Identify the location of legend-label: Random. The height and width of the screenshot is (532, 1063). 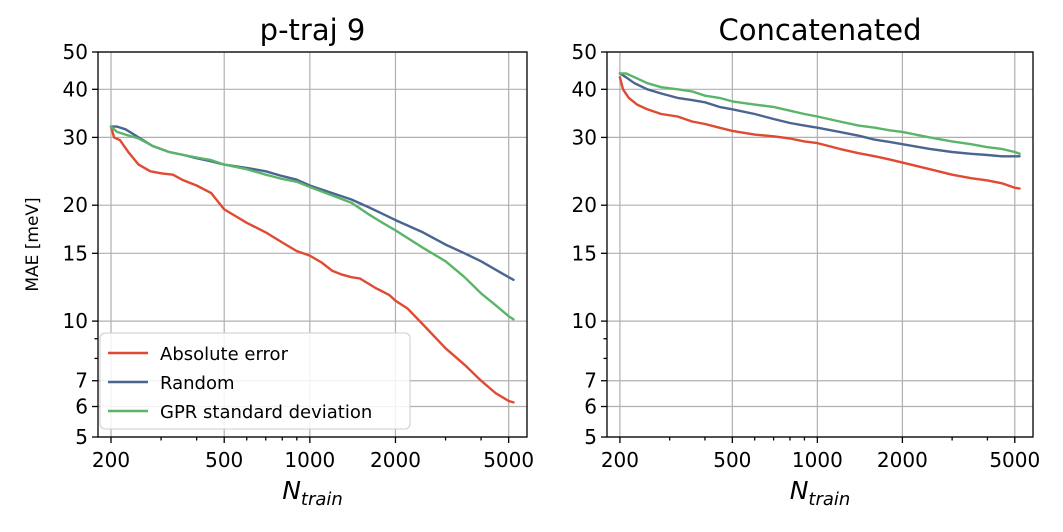
(197, 383).